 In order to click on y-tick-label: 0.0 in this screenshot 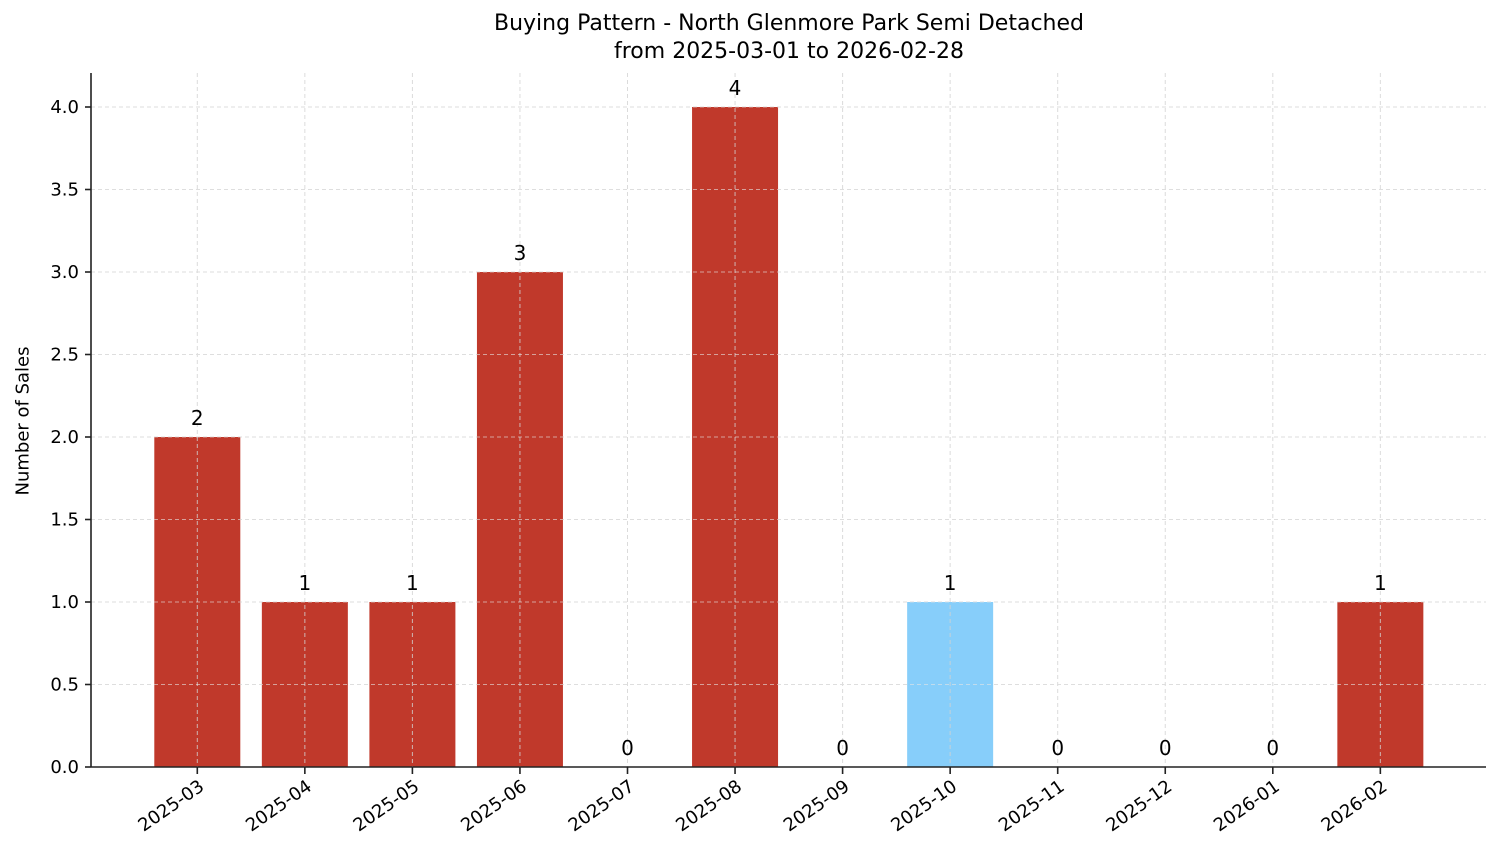, I will do `click(64, 767)`.